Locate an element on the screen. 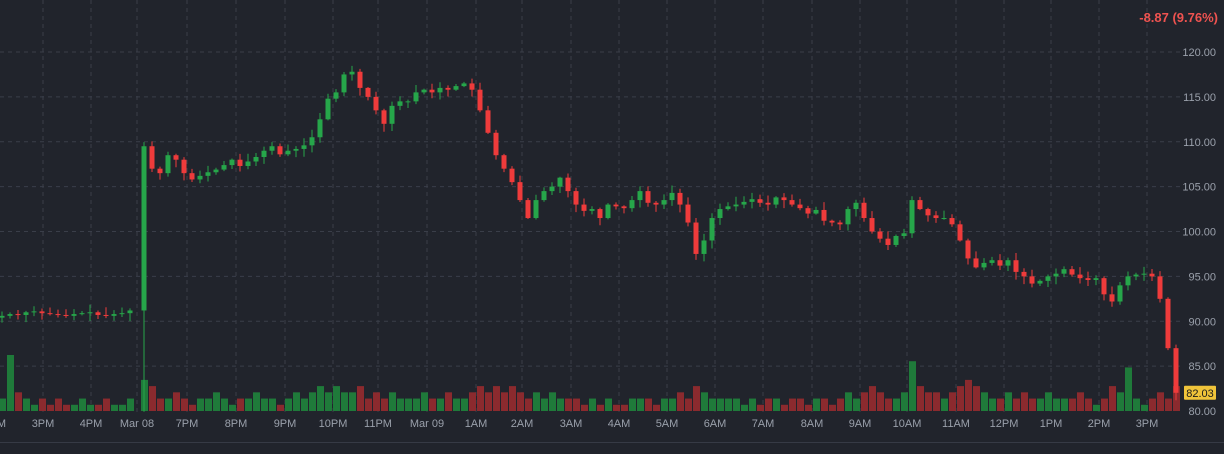 The width and height of the screenshot is (1224, 454). x-tick-label-partial: M is located at coordinates (3, 424).